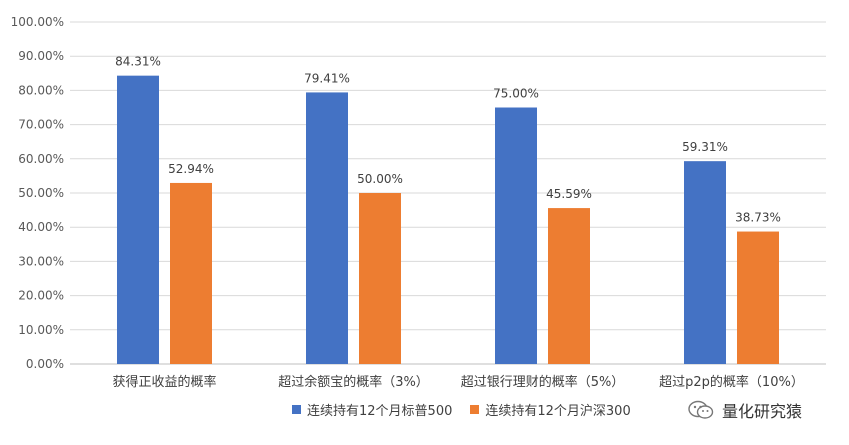  What do you see at coordinates (45, 364) in the screenshot?
I see `y-tick-label: 0.00%` at bounding box center [45, 364].